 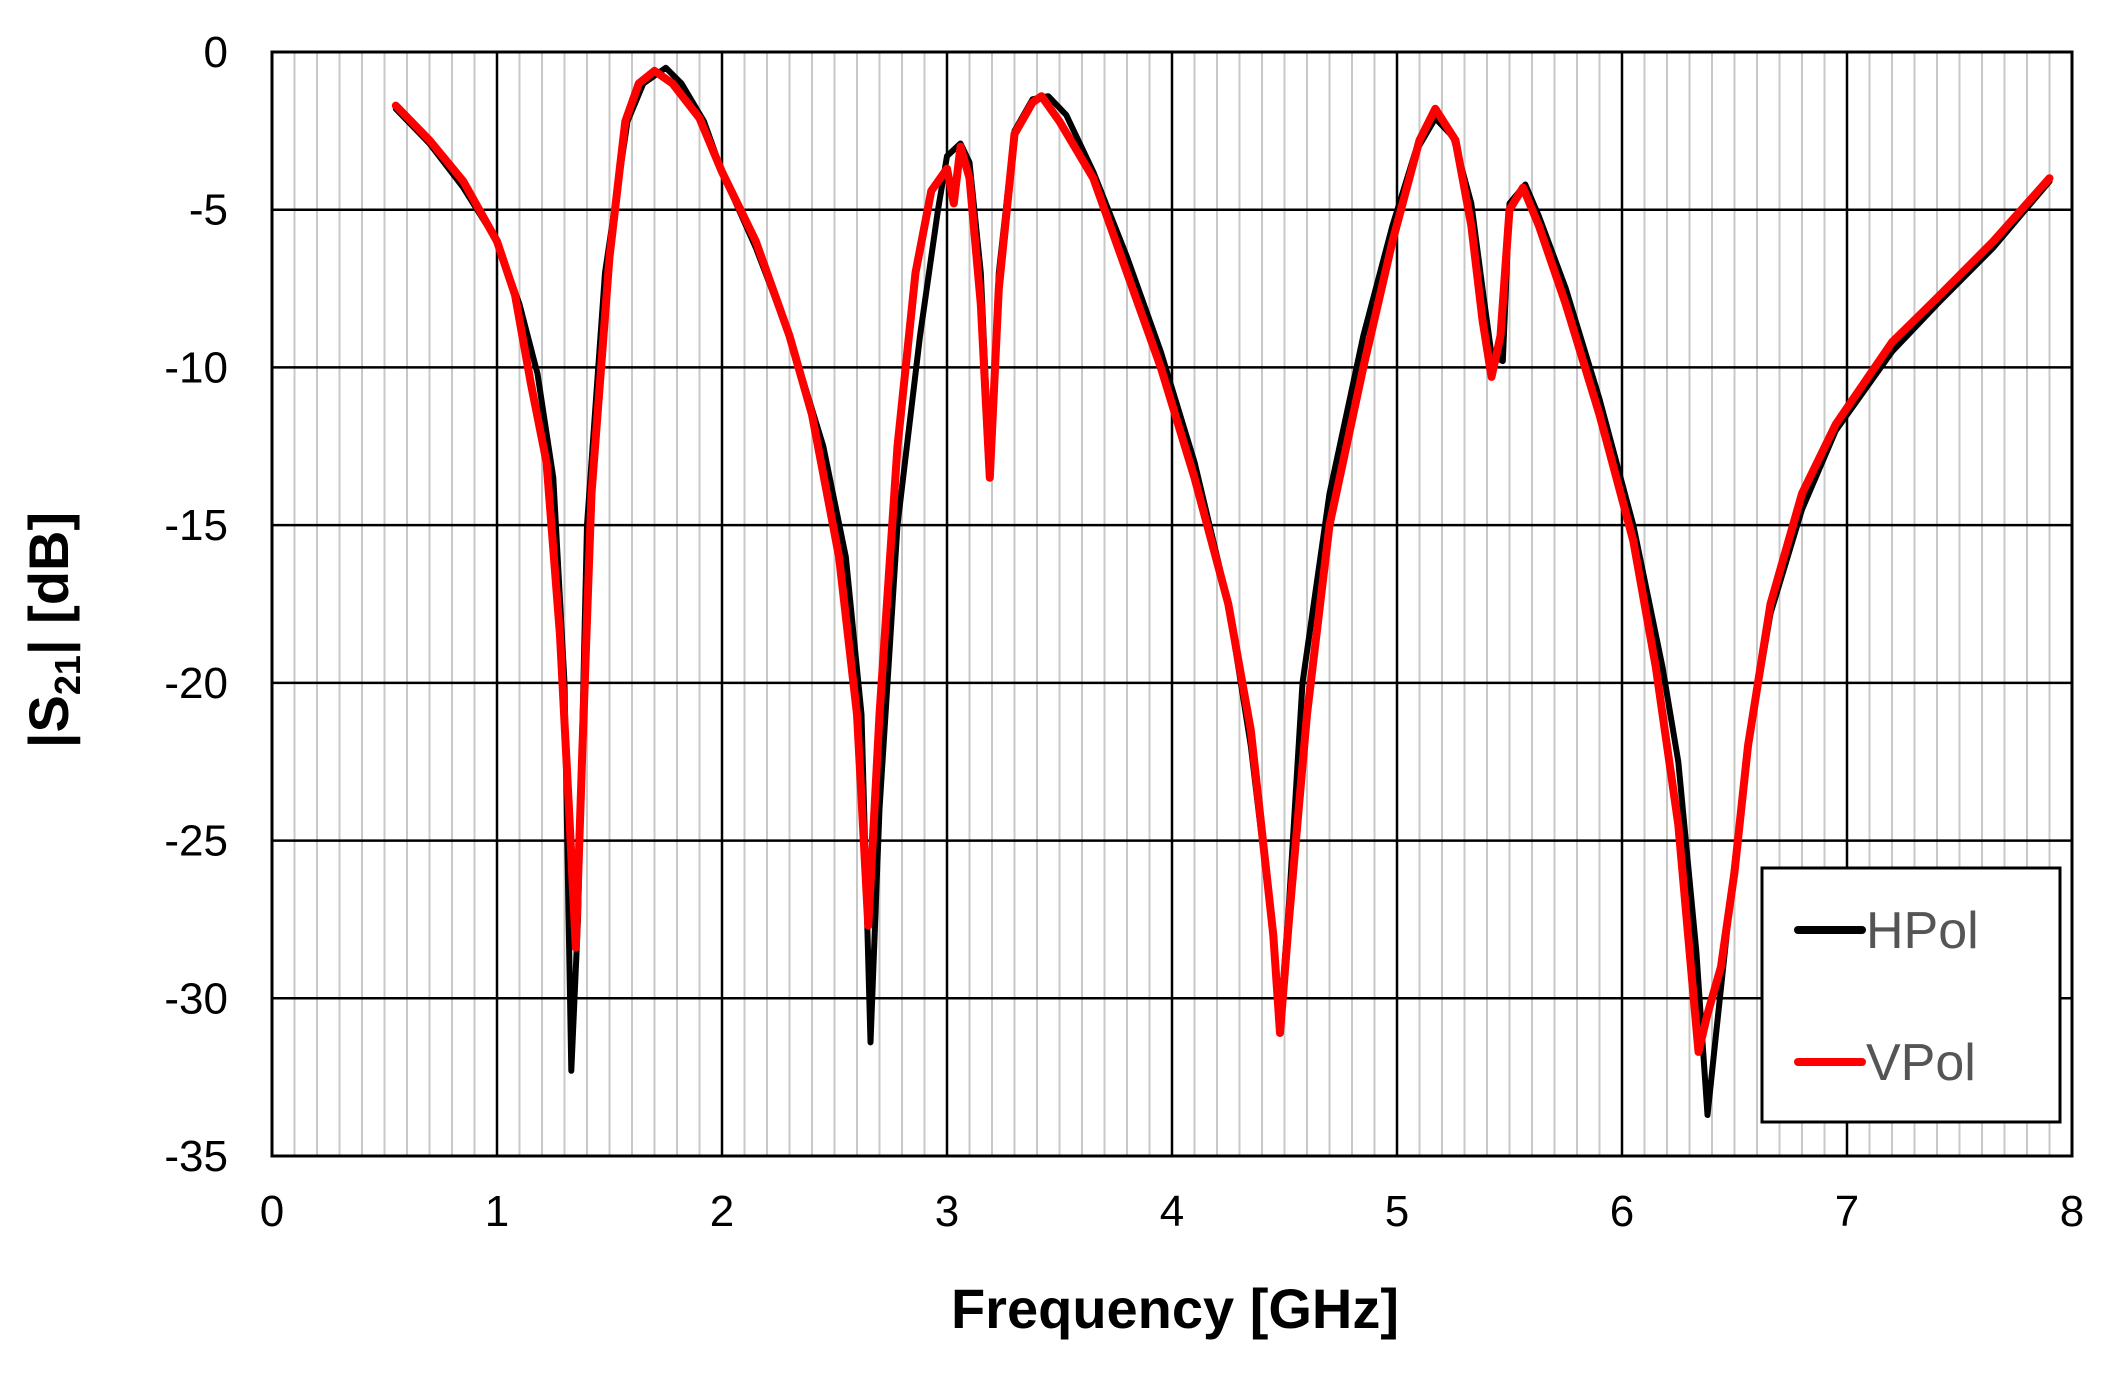 What do you see at coordinates (1922, 931) in the screenshot?
I see `legend-label-hpol: HPol` at bounding box center [1922, 931].